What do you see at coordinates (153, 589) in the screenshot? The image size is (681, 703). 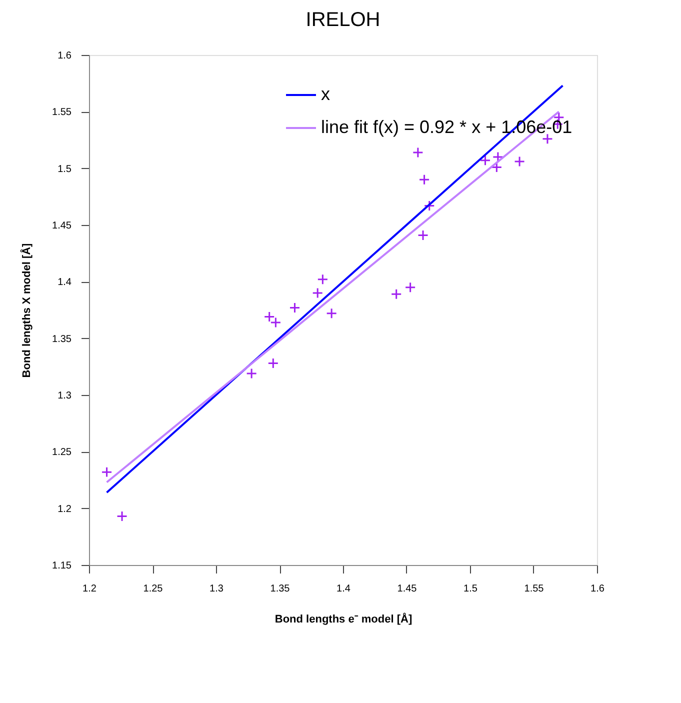 I see `x-tick-label: 1.25` at bounding box center [153, 589].